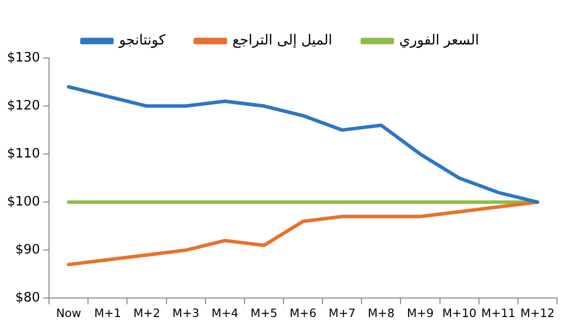 Image resolution: width=577 pixels, height=328 pixels. Describe the element at coordinates (537, 313) in the screenshot. I see `x-tick-label: M+12` at that location.